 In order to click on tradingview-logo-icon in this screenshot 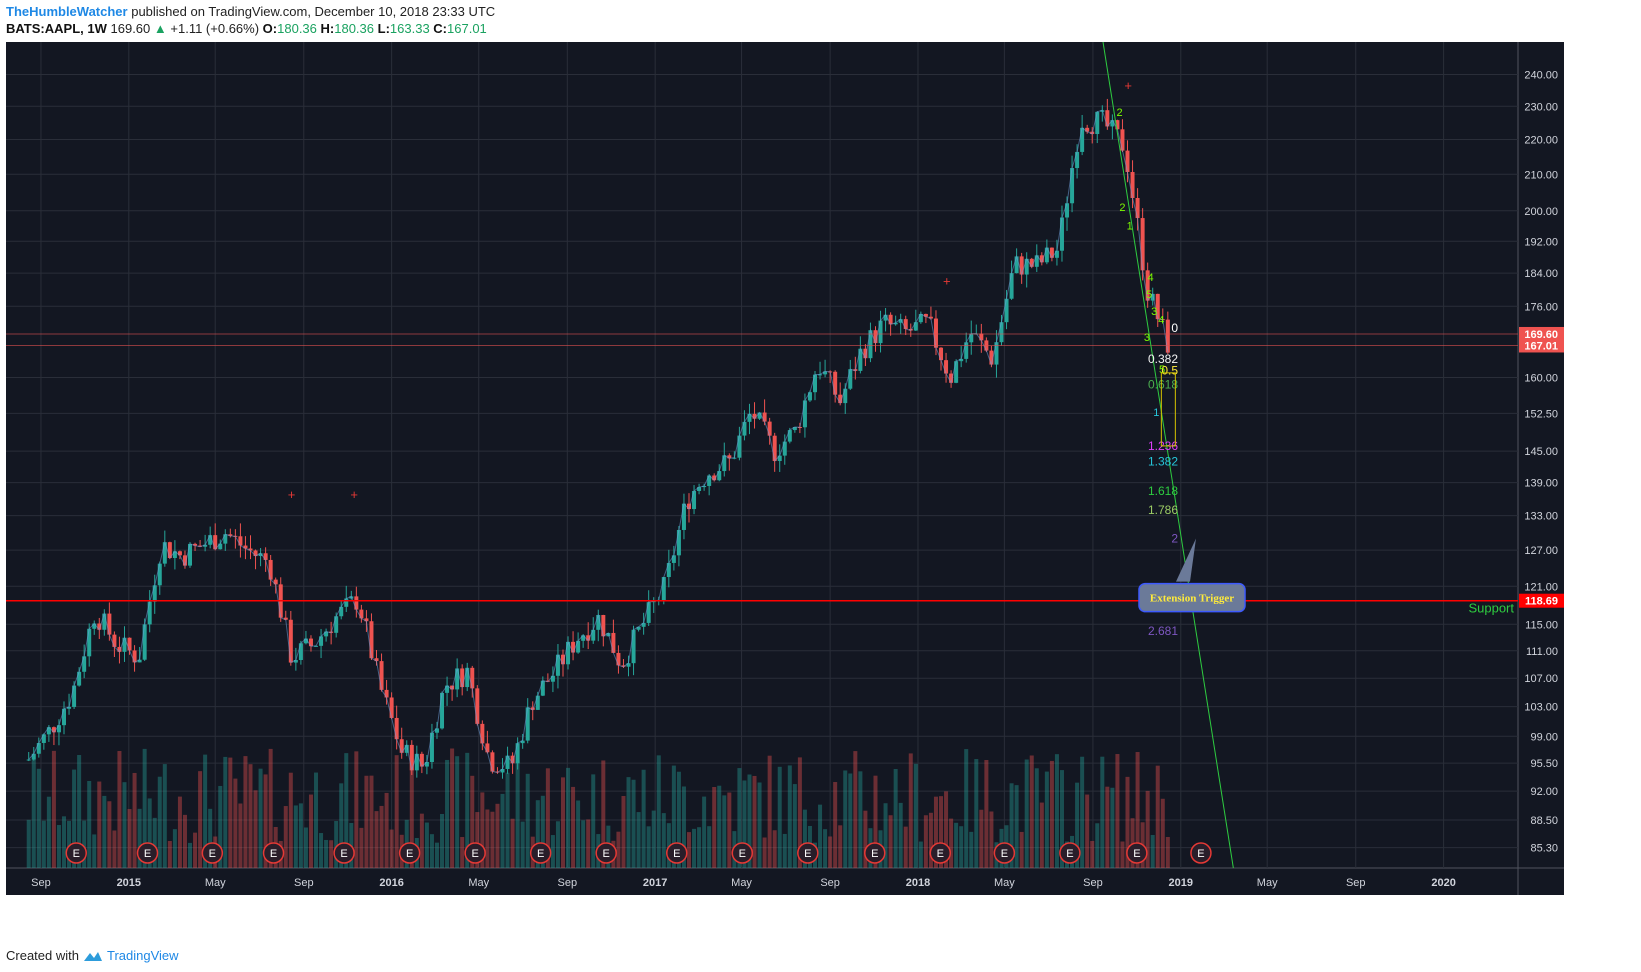, I will do `click(92, 956)`.